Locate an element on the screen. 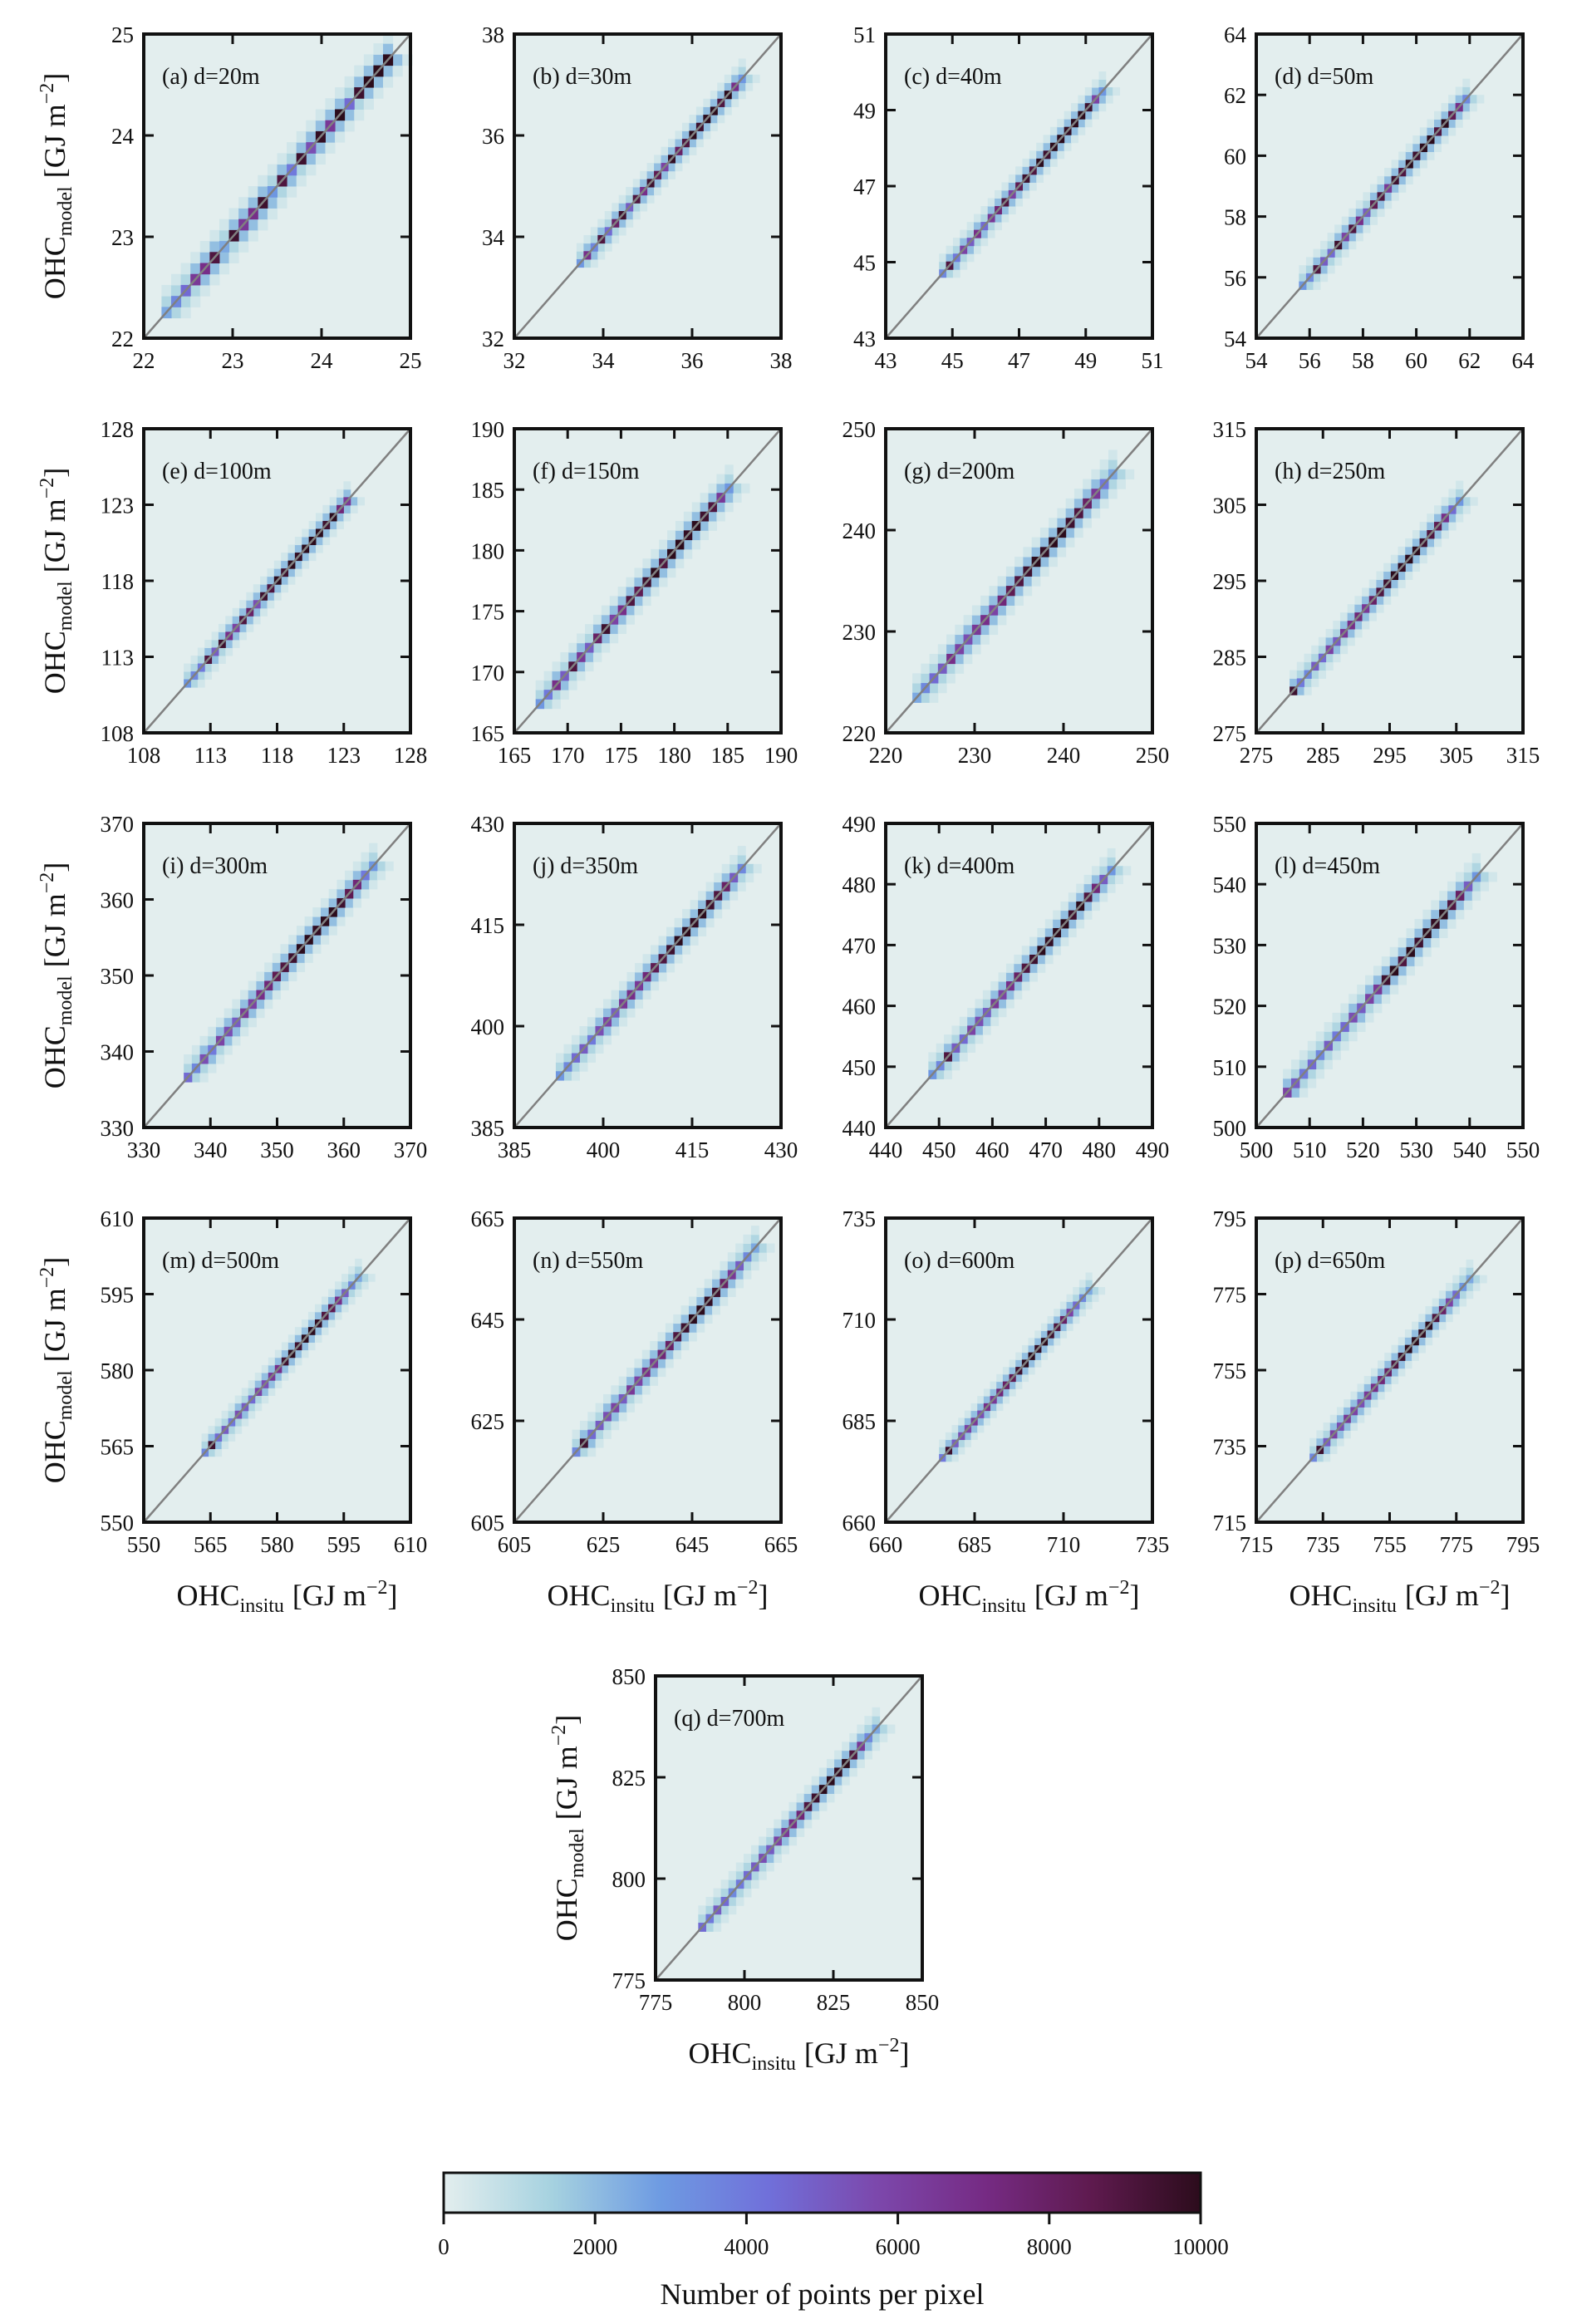 The width and height of the screenshot is (1572, 2324). x-tick-label: 540 is located at coordinates (1470, 1149).